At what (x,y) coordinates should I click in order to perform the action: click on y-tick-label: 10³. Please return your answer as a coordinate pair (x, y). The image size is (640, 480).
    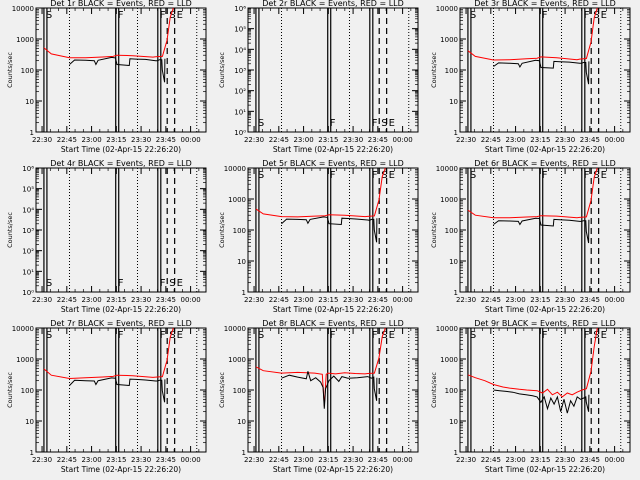
    Looking at the image, I should click on (28, 231).